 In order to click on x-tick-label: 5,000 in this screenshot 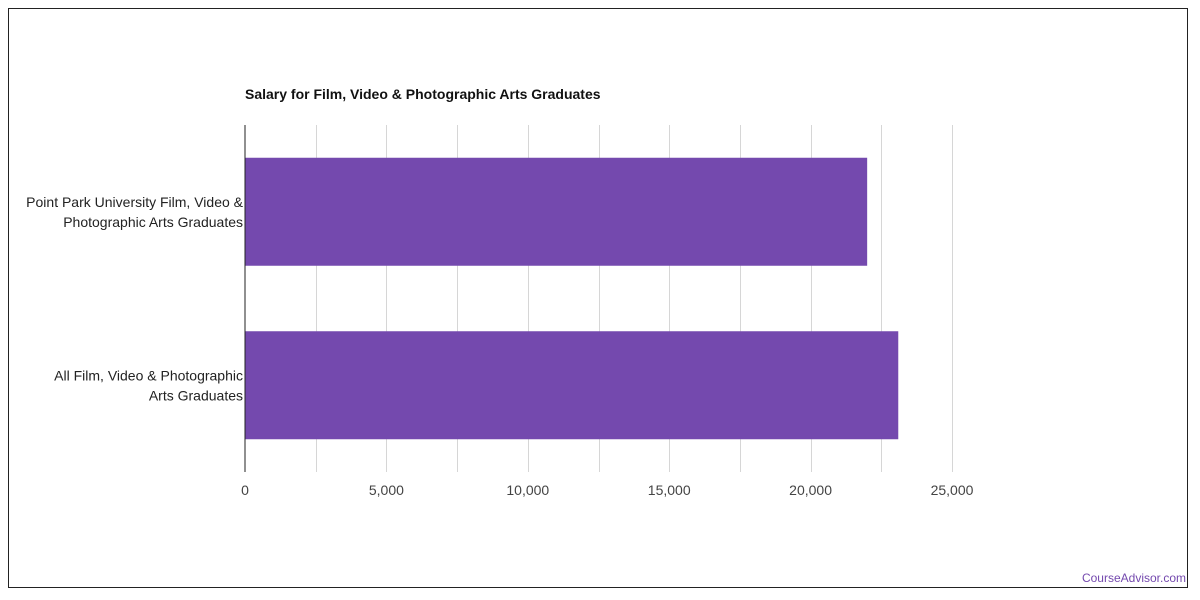, I will do `click(386, 490)`.